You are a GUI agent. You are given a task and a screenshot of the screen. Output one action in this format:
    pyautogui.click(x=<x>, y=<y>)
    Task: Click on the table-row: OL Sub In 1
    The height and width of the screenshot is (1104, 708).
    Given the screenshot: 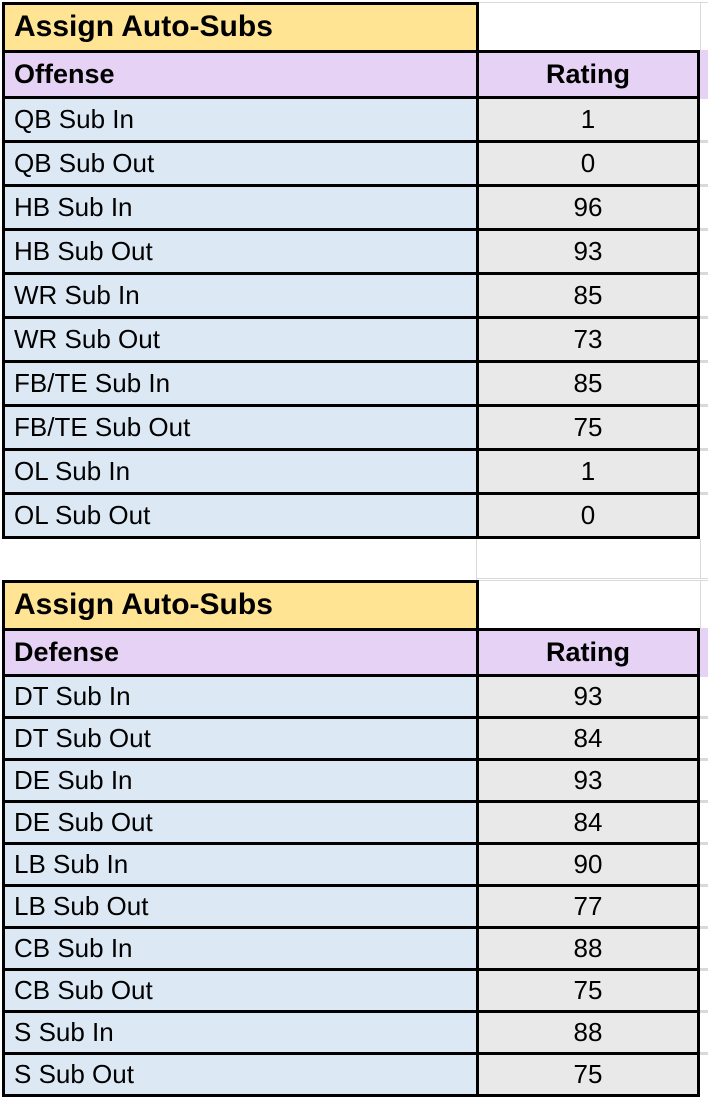 What is the action you would take?
    pyautogui.click(x=351, y=470)
    